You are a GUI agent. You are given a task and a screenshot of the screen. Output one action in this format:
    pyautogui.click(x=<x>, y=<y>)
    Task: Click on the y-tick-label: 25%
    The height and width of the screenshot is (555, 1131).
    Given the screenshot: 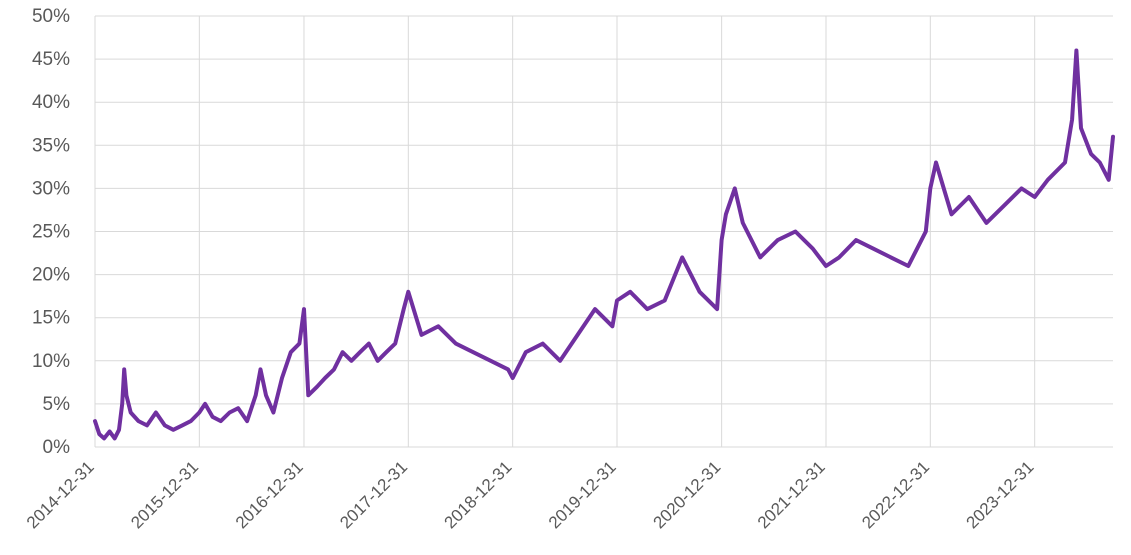 What is the action you would take?
    pyautogui.click(x=51, y=232)
    